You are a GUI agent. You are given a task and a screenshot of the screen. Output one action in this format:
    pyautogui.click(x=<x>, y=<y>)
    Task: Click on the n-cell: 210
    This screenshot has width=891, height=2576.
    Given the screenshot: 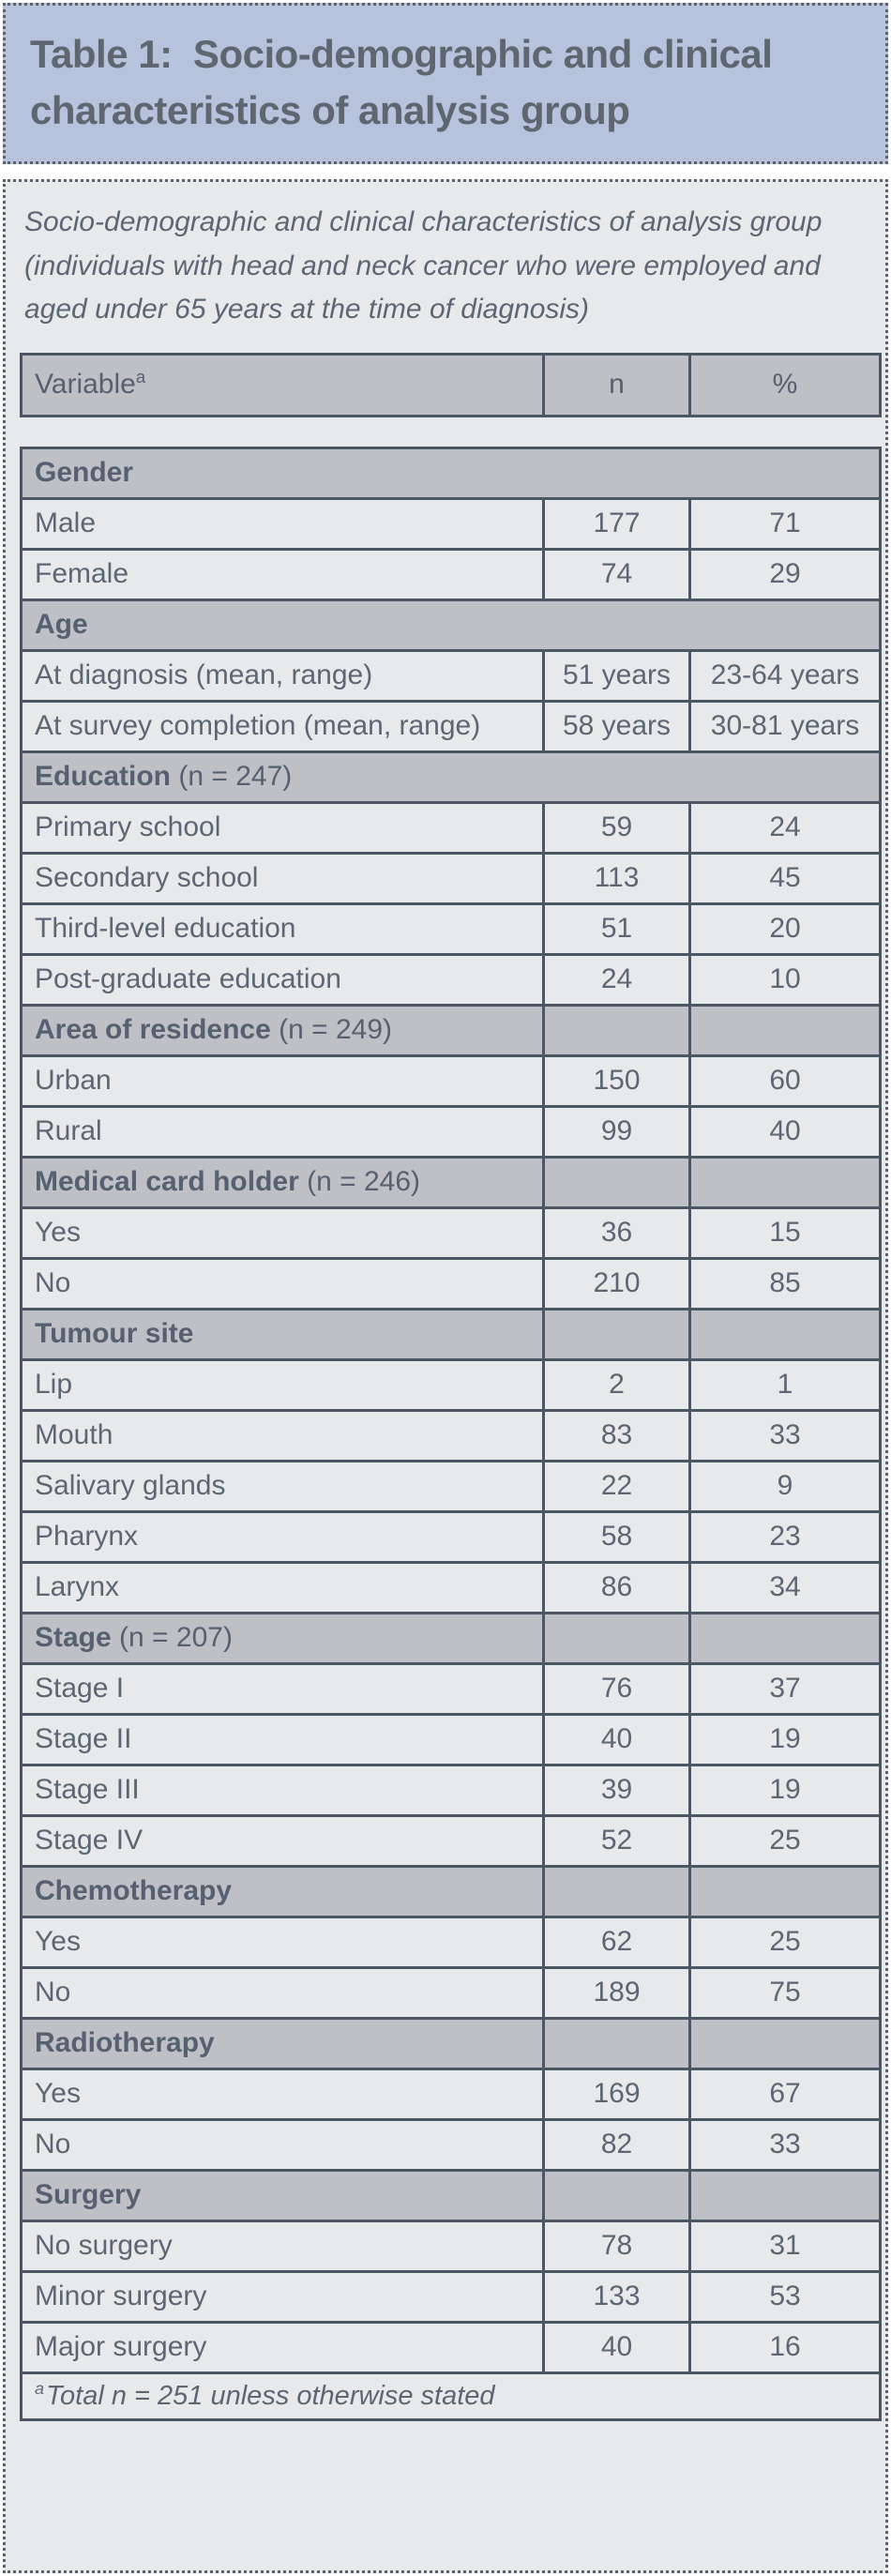 What is the action you would take?
    pyautogui.click(x=616, y=1283)
    